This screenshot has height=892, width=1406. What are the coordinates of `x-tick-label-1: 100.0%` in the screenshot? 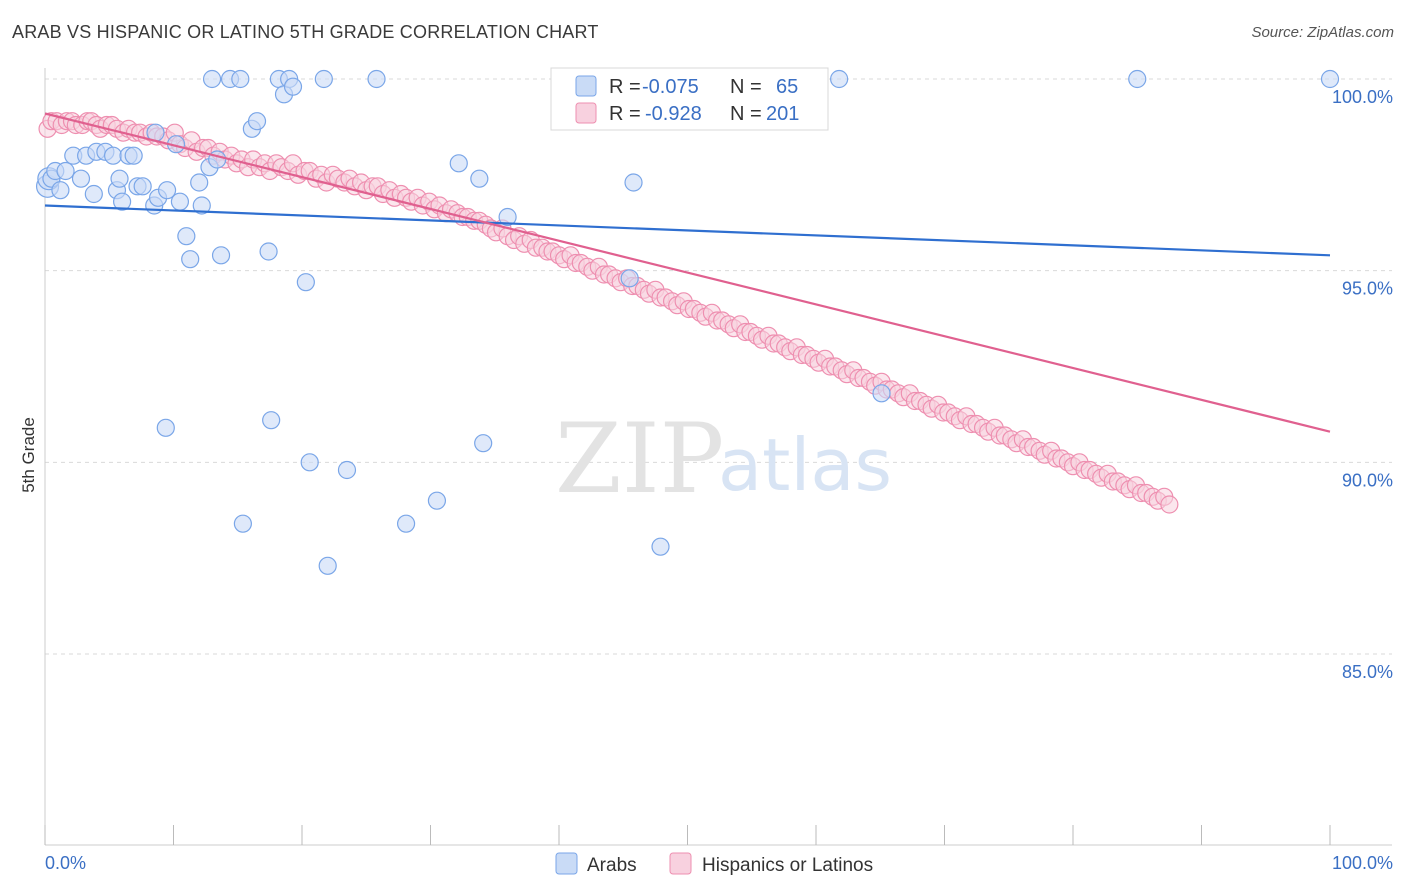 It's located at (1362, 863).